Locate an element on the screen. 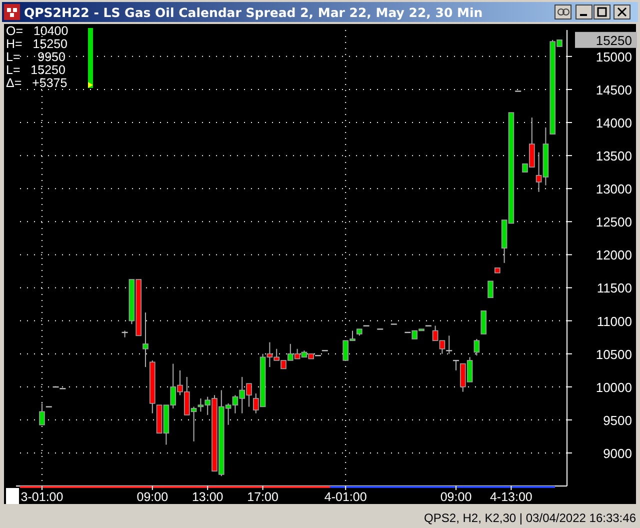  y-tick-label: 12000 is located at coordinates (614, 255).